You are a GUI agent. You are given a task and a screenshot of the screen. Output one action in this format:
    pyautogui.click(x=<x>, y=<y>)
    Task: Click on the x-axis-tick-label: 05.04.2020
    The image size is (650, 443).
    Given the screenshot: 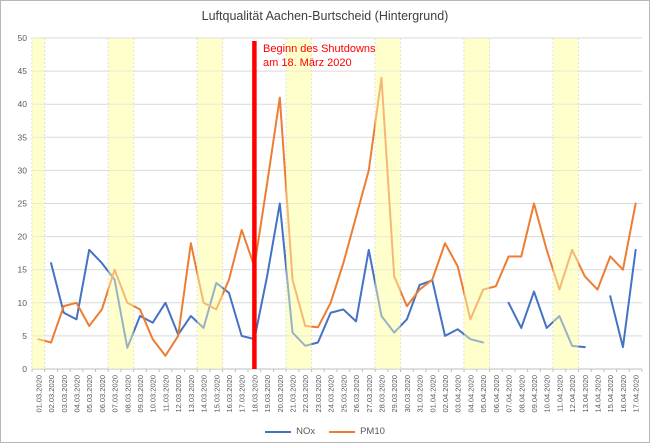 What is the action you would take?
    pyautogui.click(x=483, y=394)
    